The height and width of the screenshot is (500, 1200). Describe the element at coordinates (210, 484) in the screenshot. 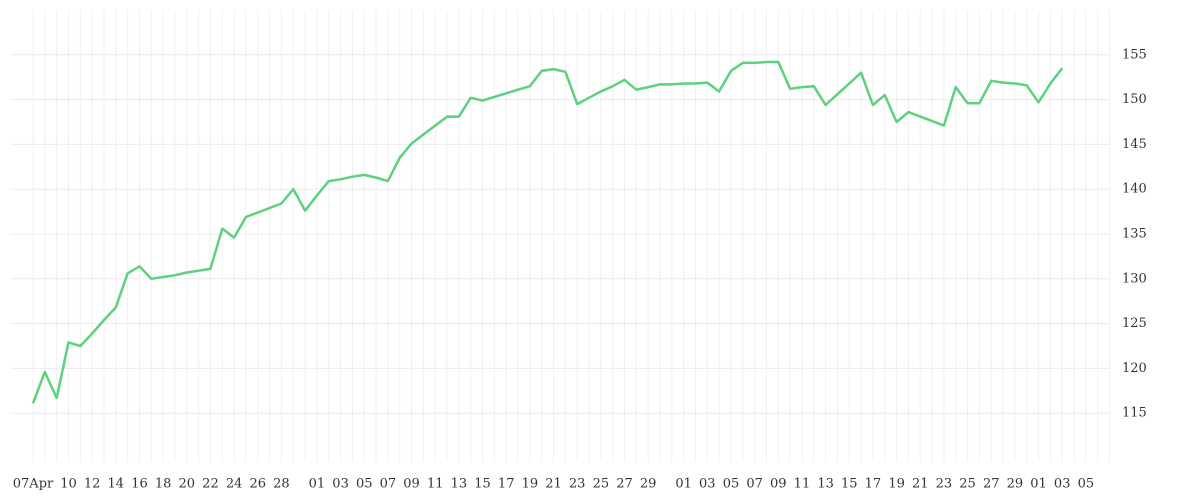

I see `x-tick-label: 22` at that location.